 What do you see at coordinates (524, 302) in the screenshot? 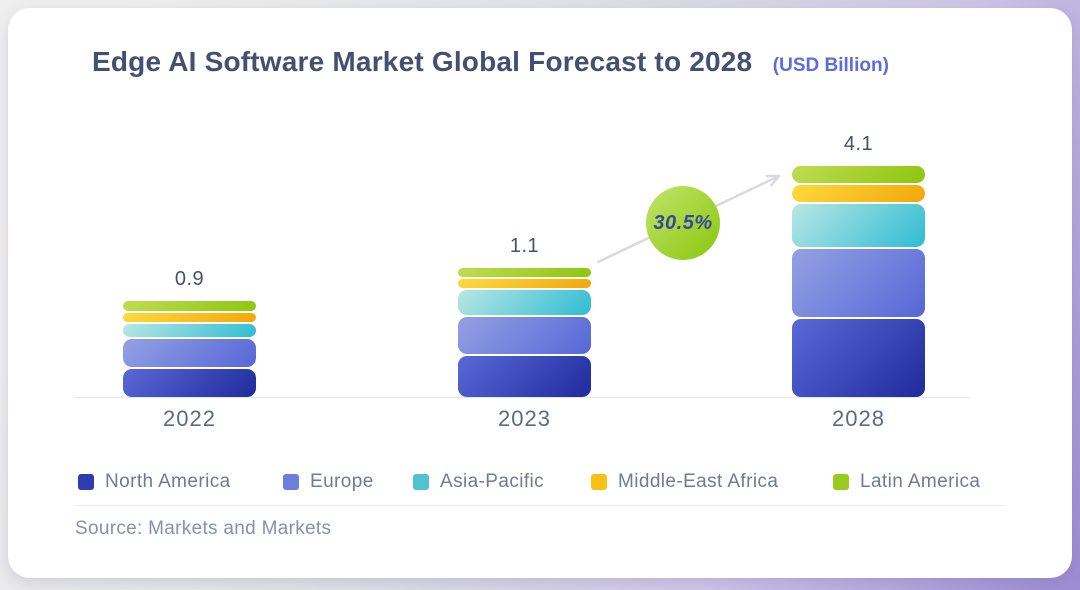
I see `bar-segment-2023-asia-pacific` at bounding box center [524, 302].